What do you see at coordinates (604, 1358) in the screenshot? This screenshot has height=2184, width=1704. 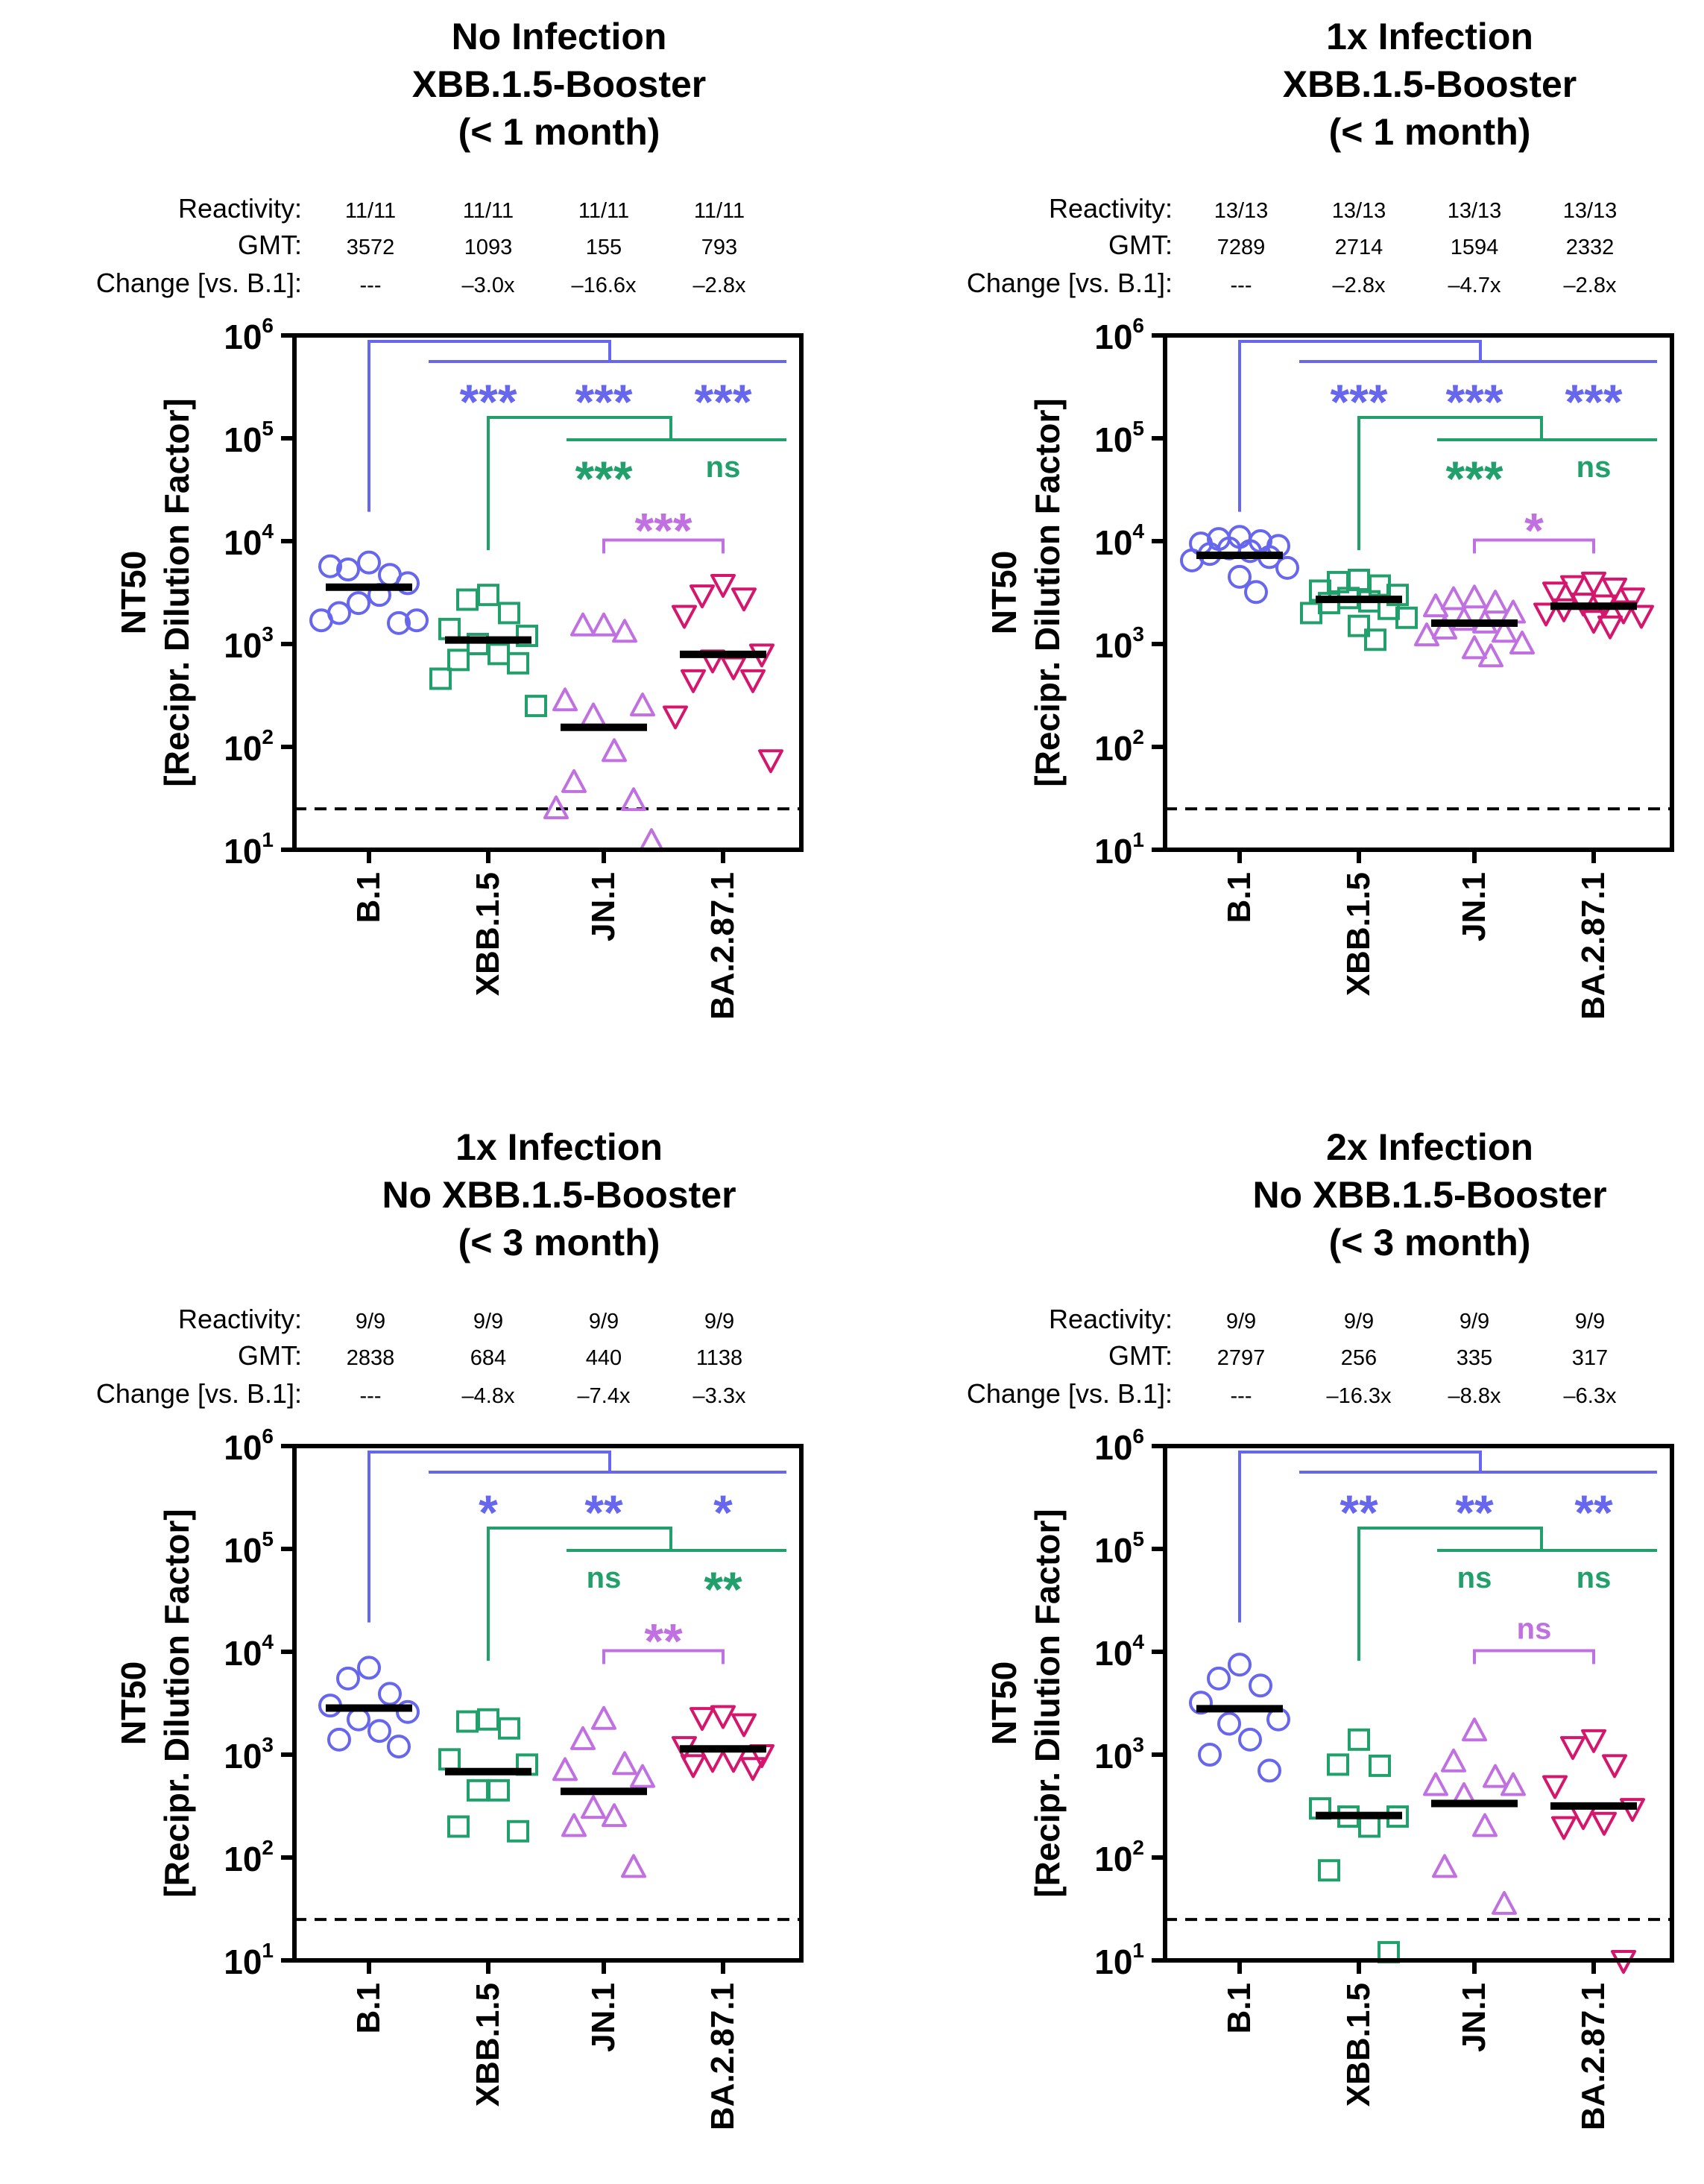 I see `table-cell: 440` at bounding box center [604, 1358].